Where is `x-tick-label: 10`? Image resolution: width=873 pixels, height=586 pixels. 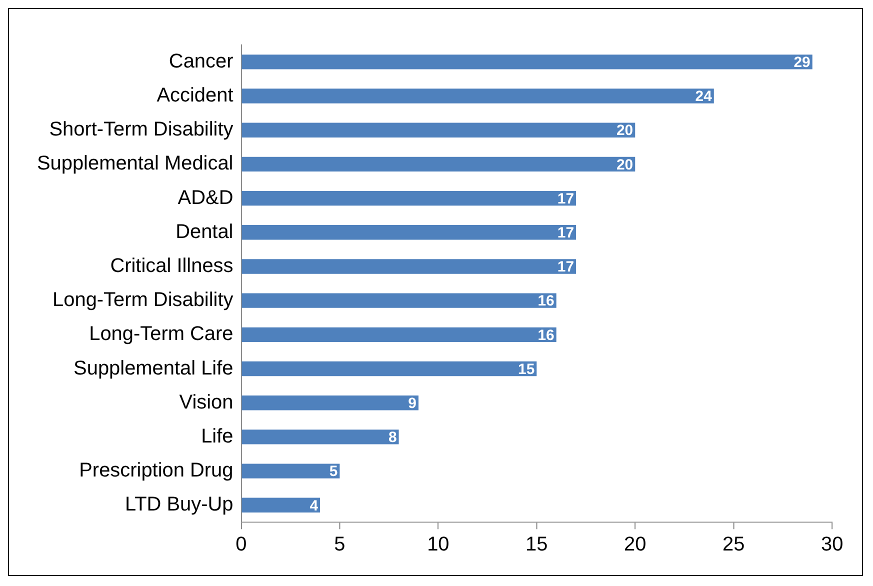
x-tick-label: 10 is located at coordinates (438, 545).